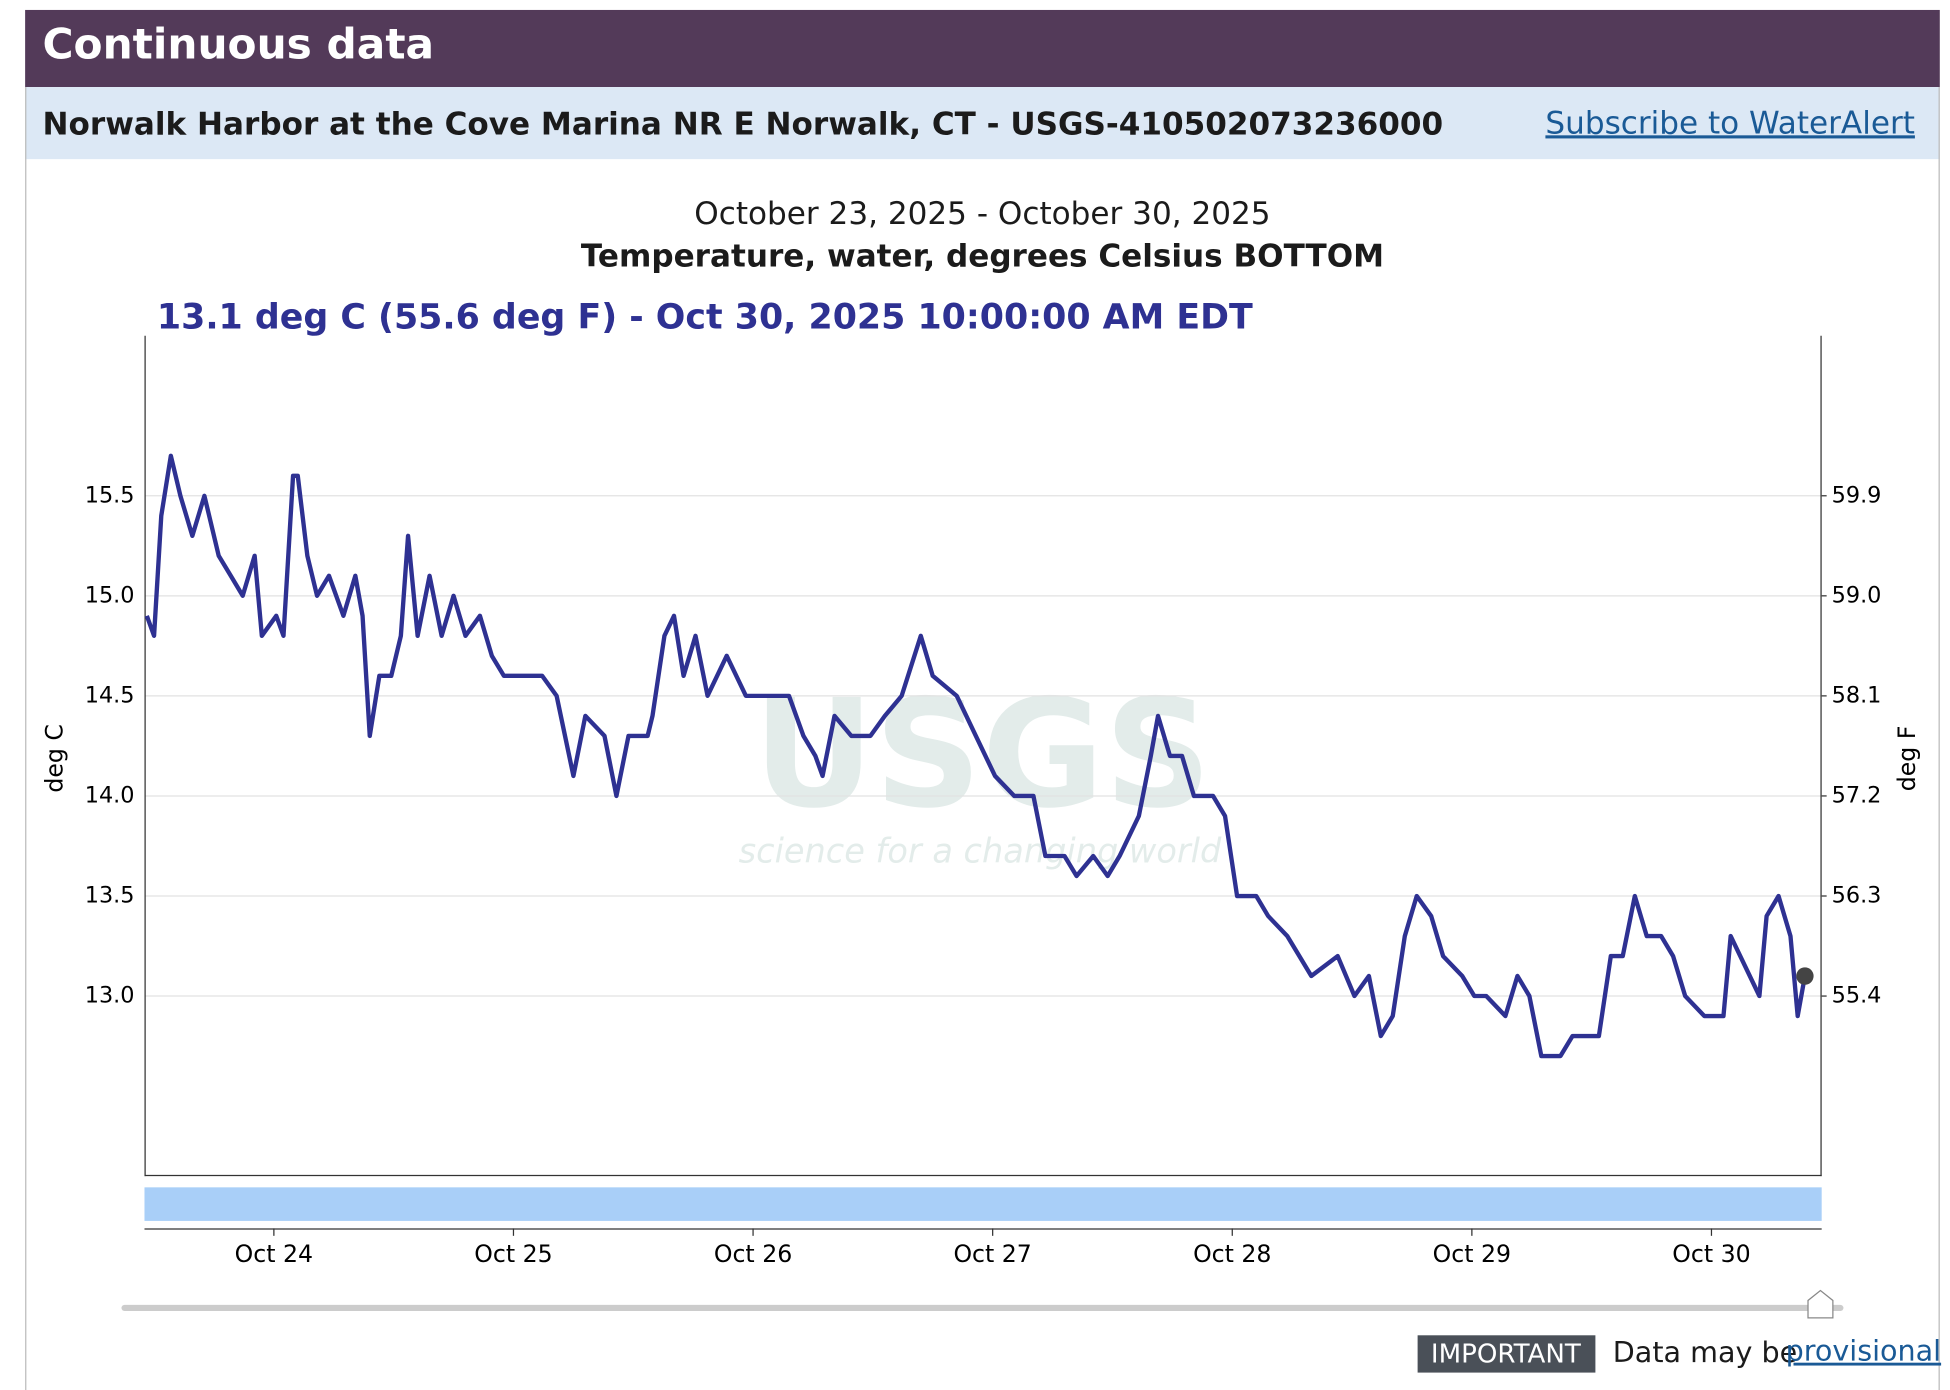 This screenshot has width=1950, height=1390. I want to click on y2-tick-label: 59.9, so click(1857, 495).